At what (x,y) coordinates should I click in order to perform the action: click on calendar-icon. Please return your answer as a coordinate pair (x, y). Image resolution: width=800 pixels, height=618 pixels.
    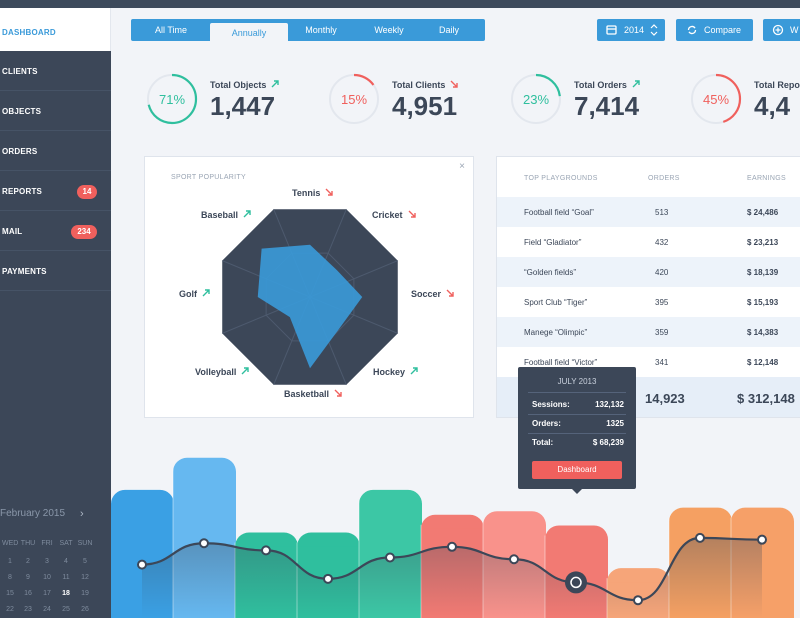
    Looking at the image, I should click on (611, 34).